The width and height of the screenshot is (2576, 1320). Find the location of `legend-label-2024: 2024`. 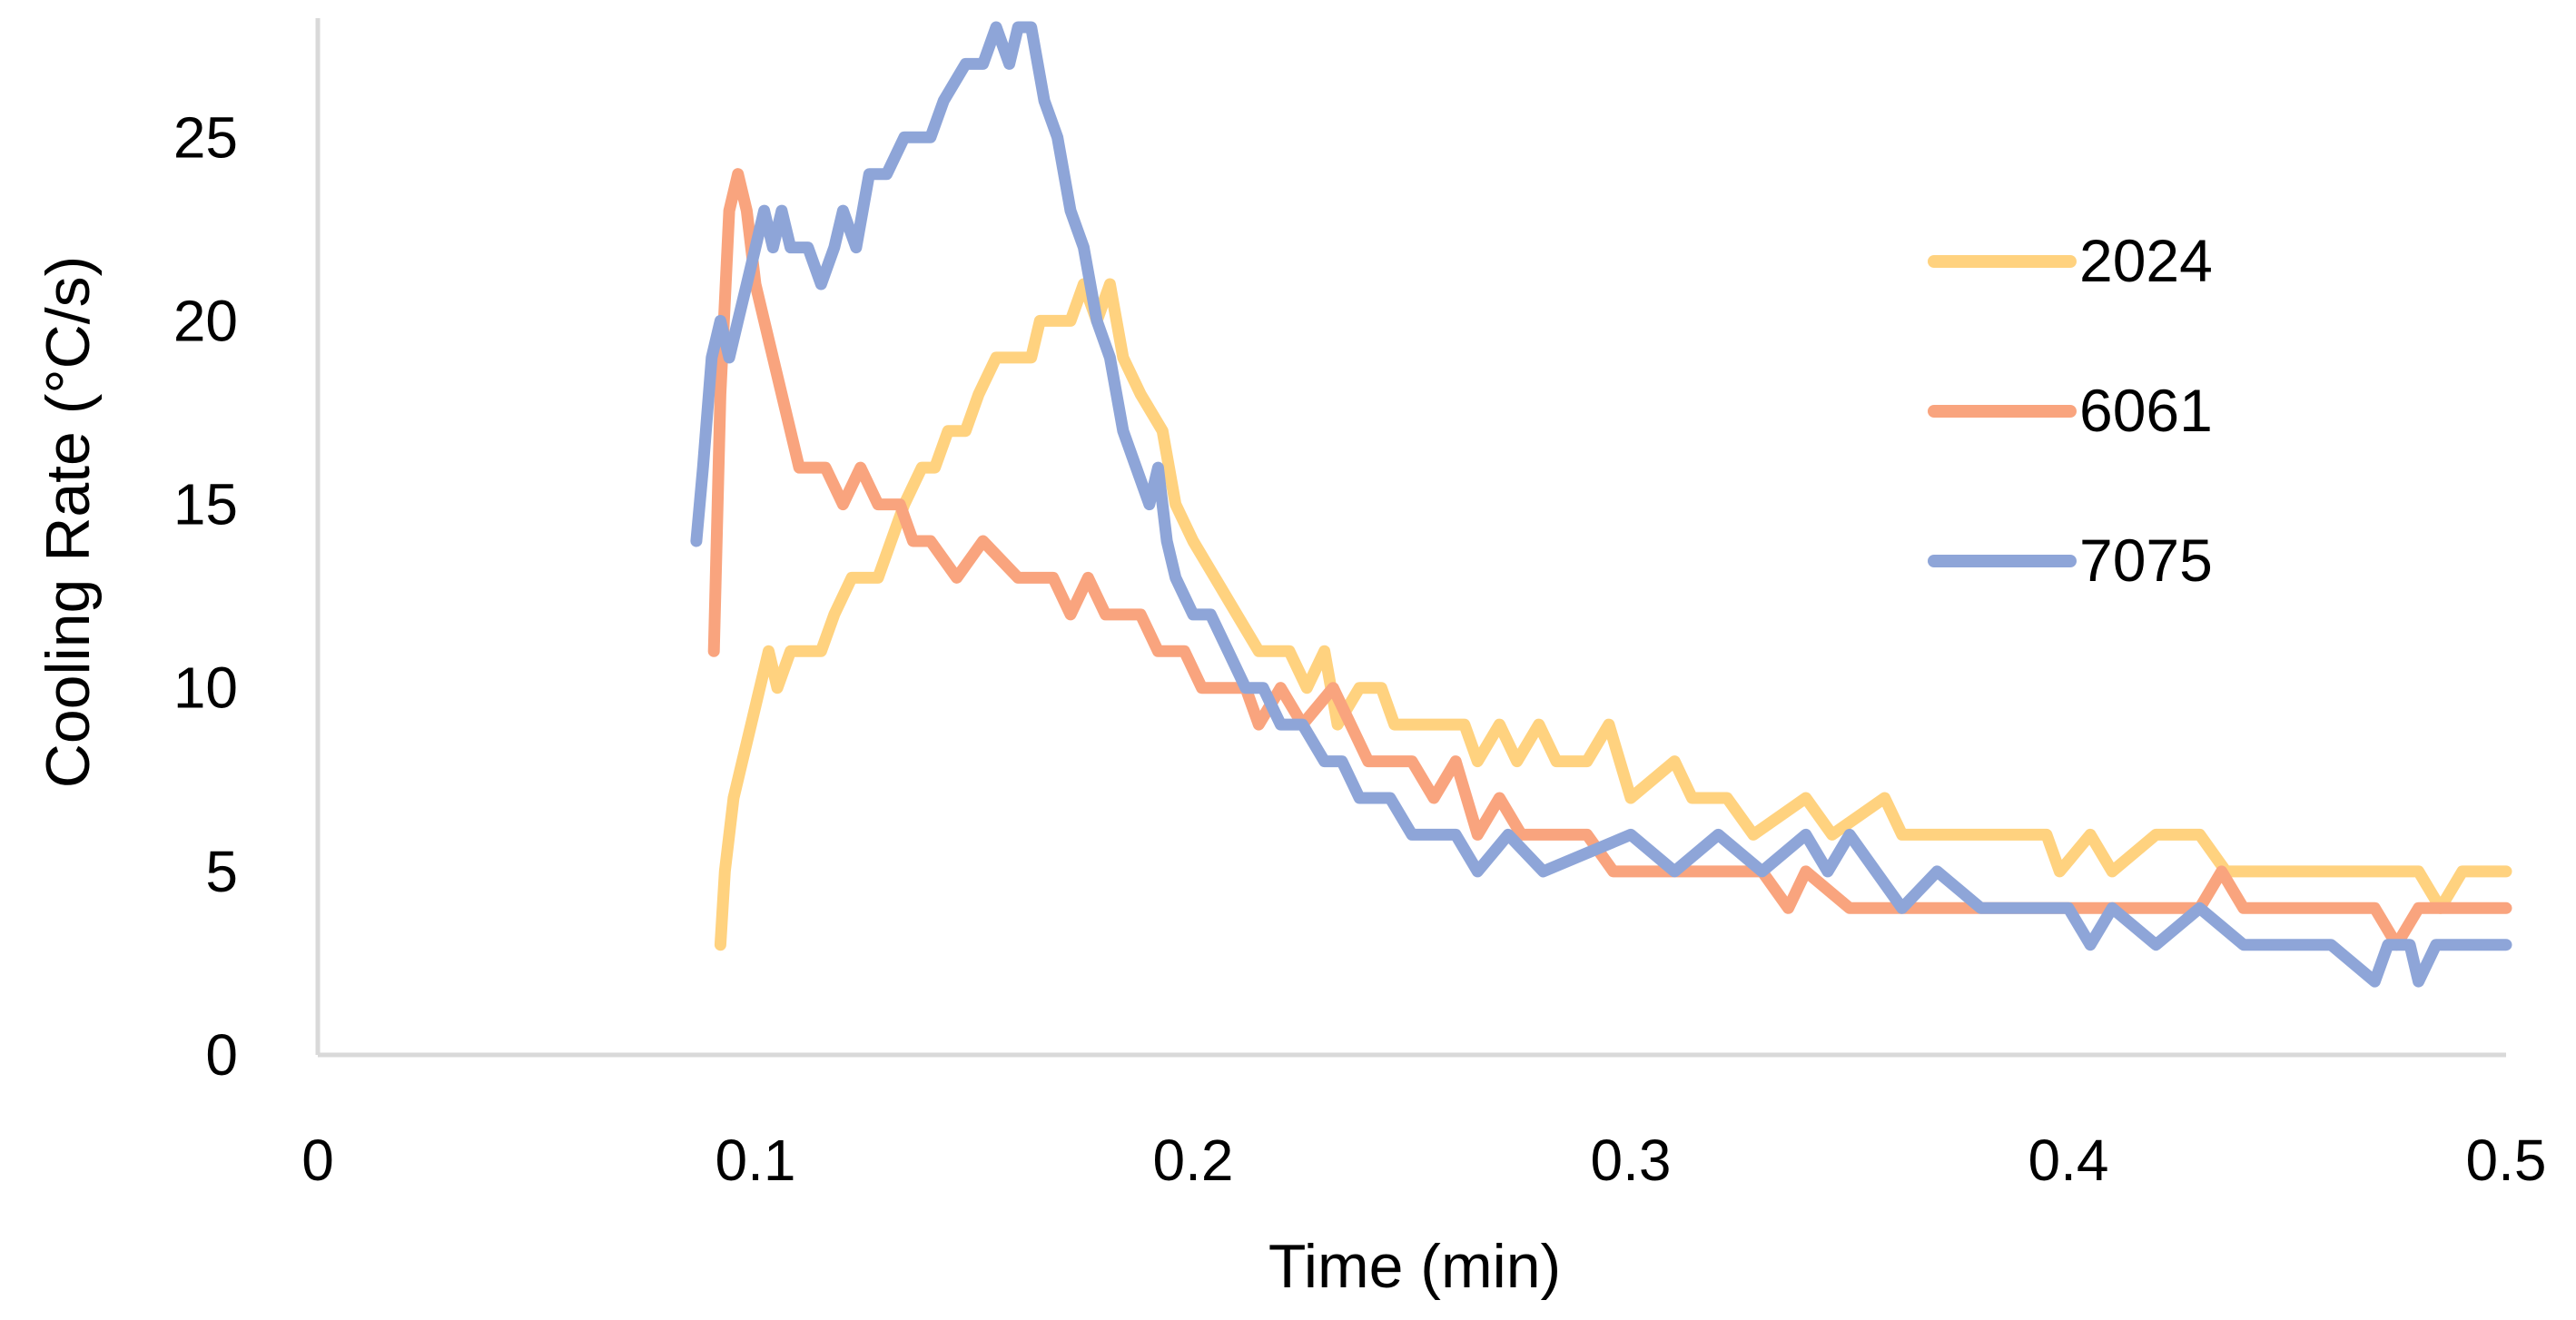

legend-label-2024: 2024 is located at coordinates (2146, 260).